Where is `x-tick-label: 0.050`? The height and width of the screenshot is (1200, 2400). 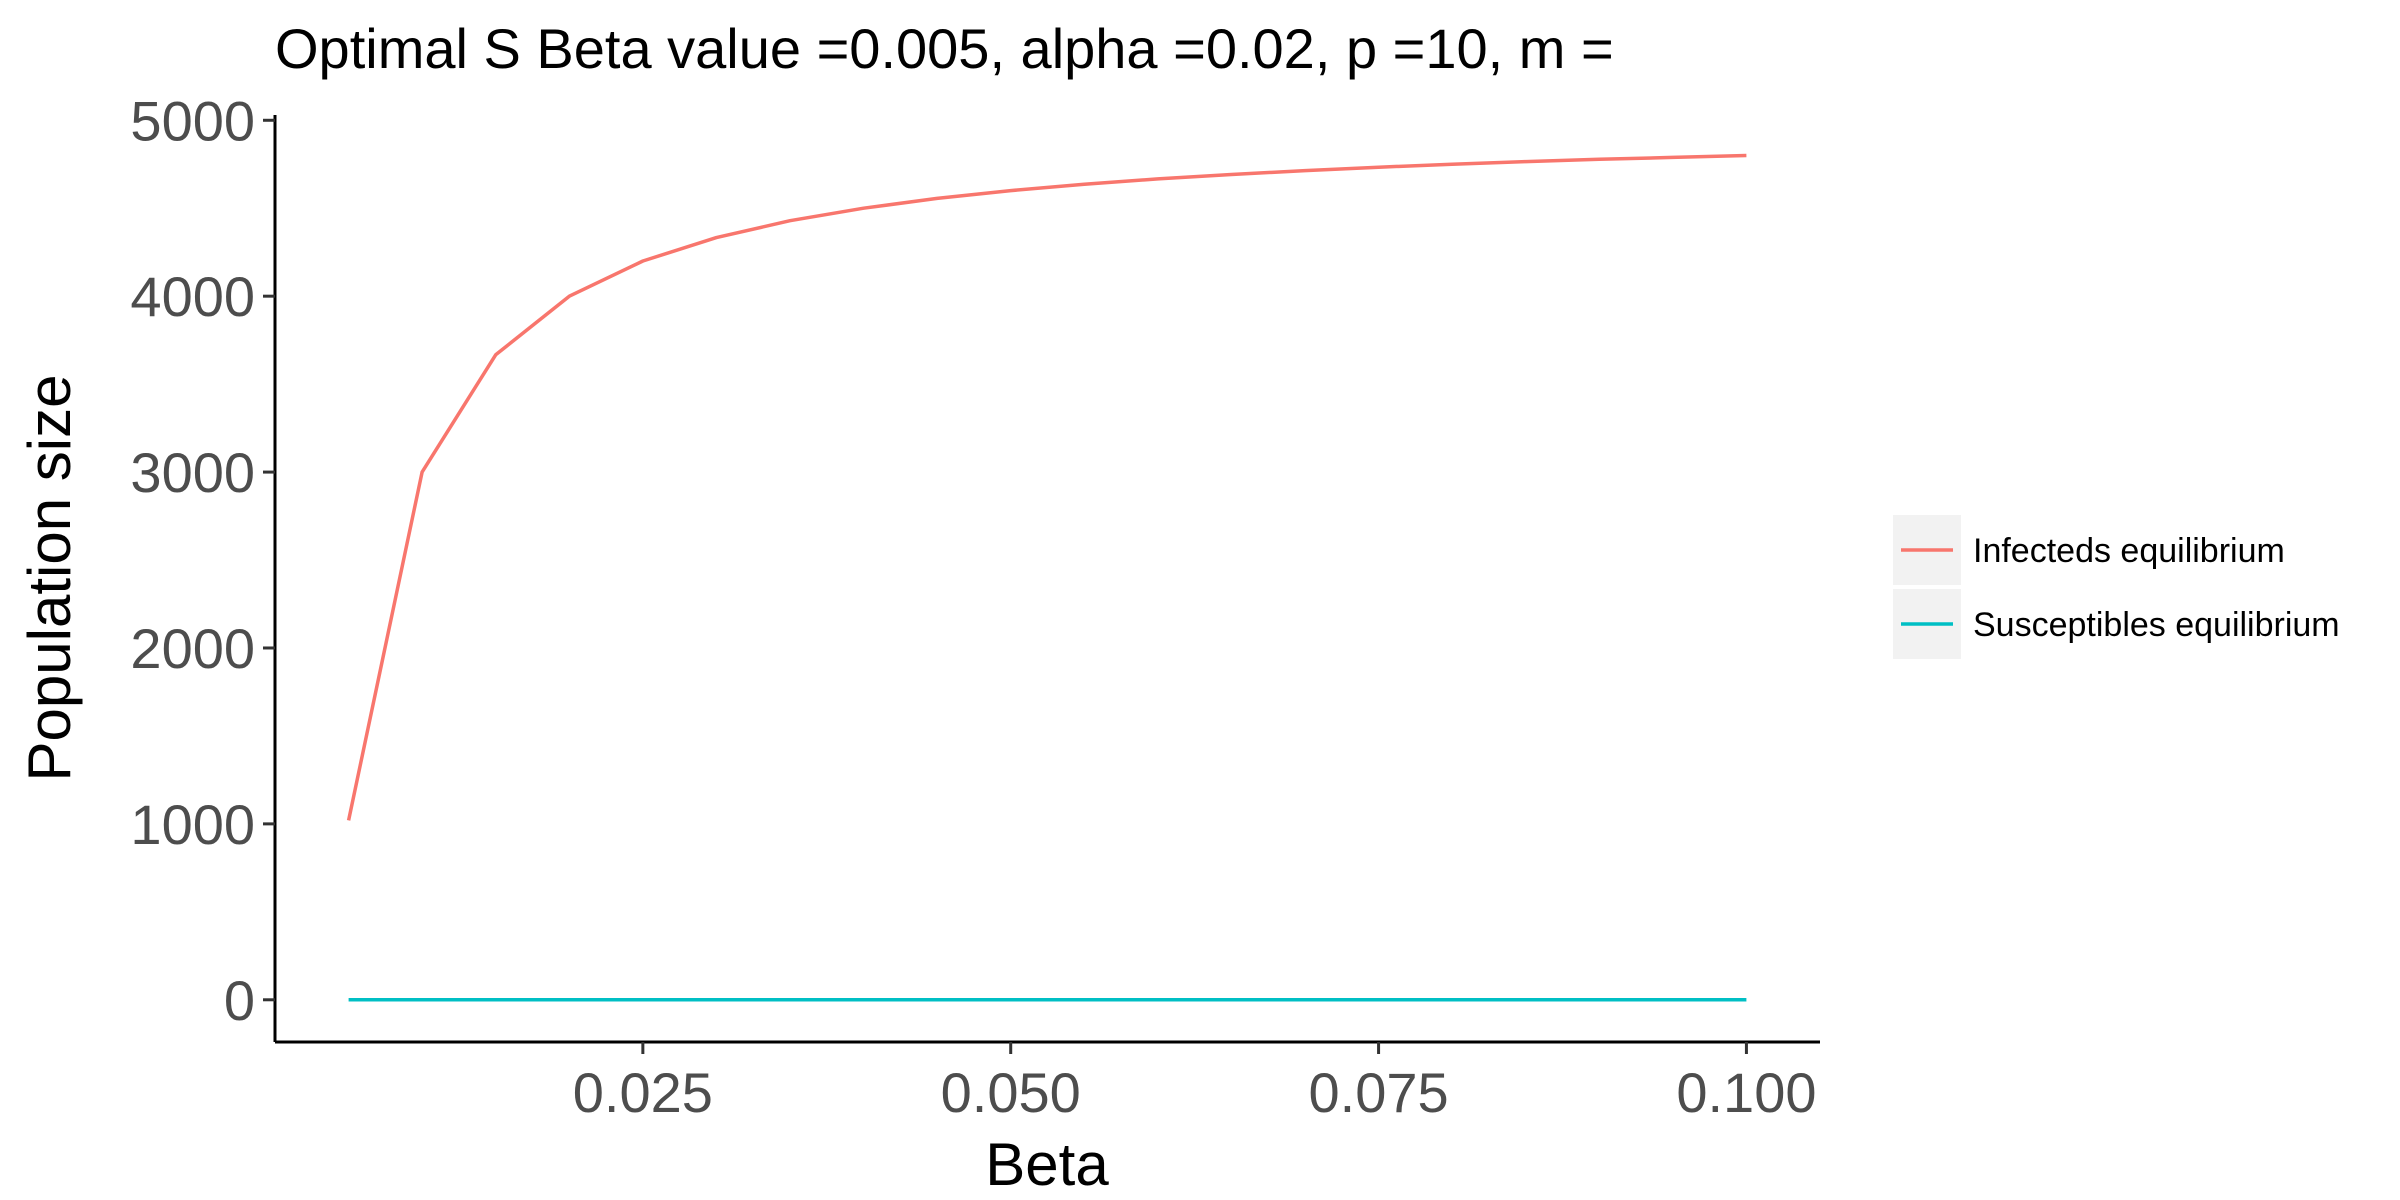
x-tick-label: 0.050 is located at coordinates (1011, 1092).